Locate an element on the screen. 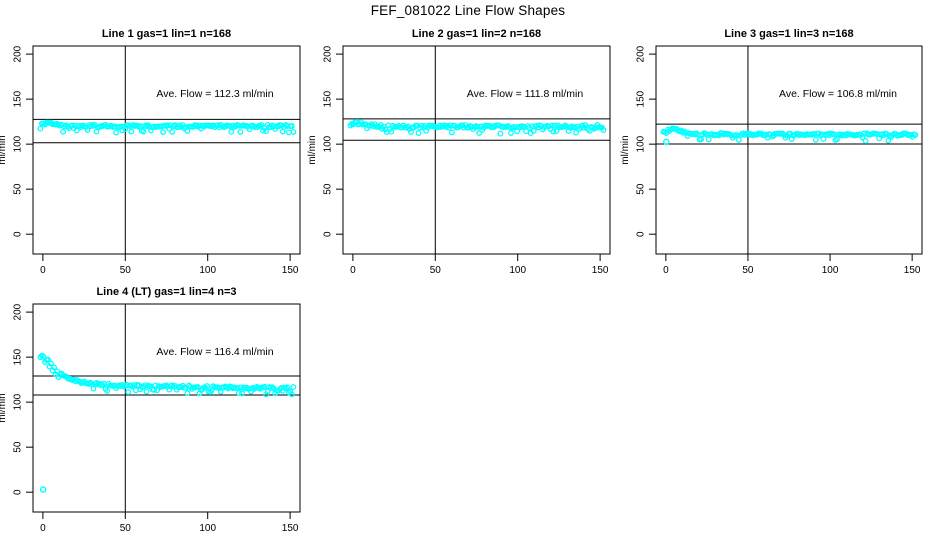  ave-flow-annotation: Ave. Flow = 111.8 ml/min is located at coordinates (525, 94).